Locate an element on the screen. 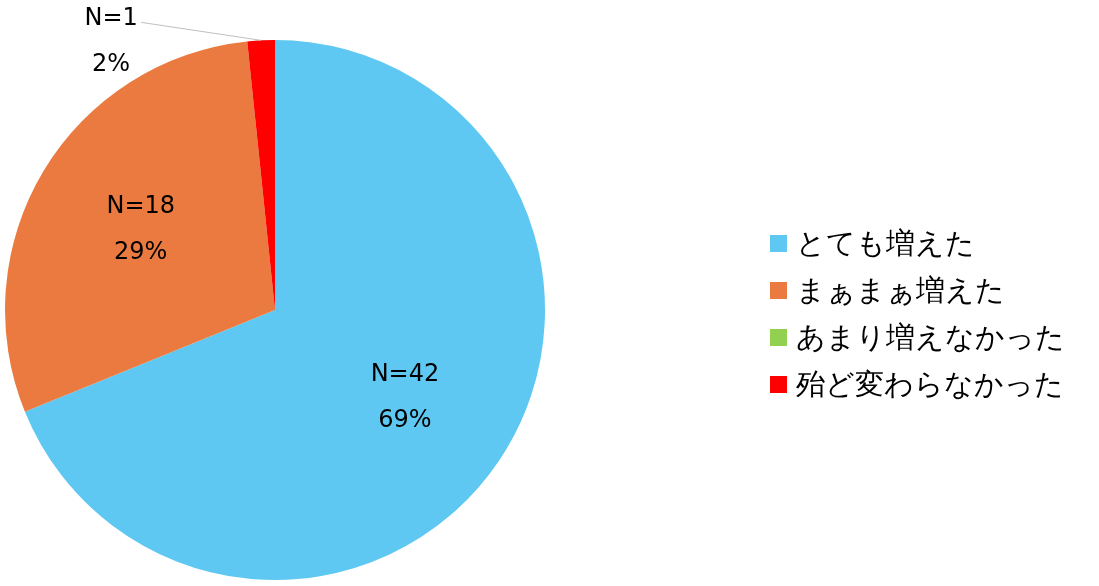  legend-label: あまり増えなかった is located at coordinates (930, 337).